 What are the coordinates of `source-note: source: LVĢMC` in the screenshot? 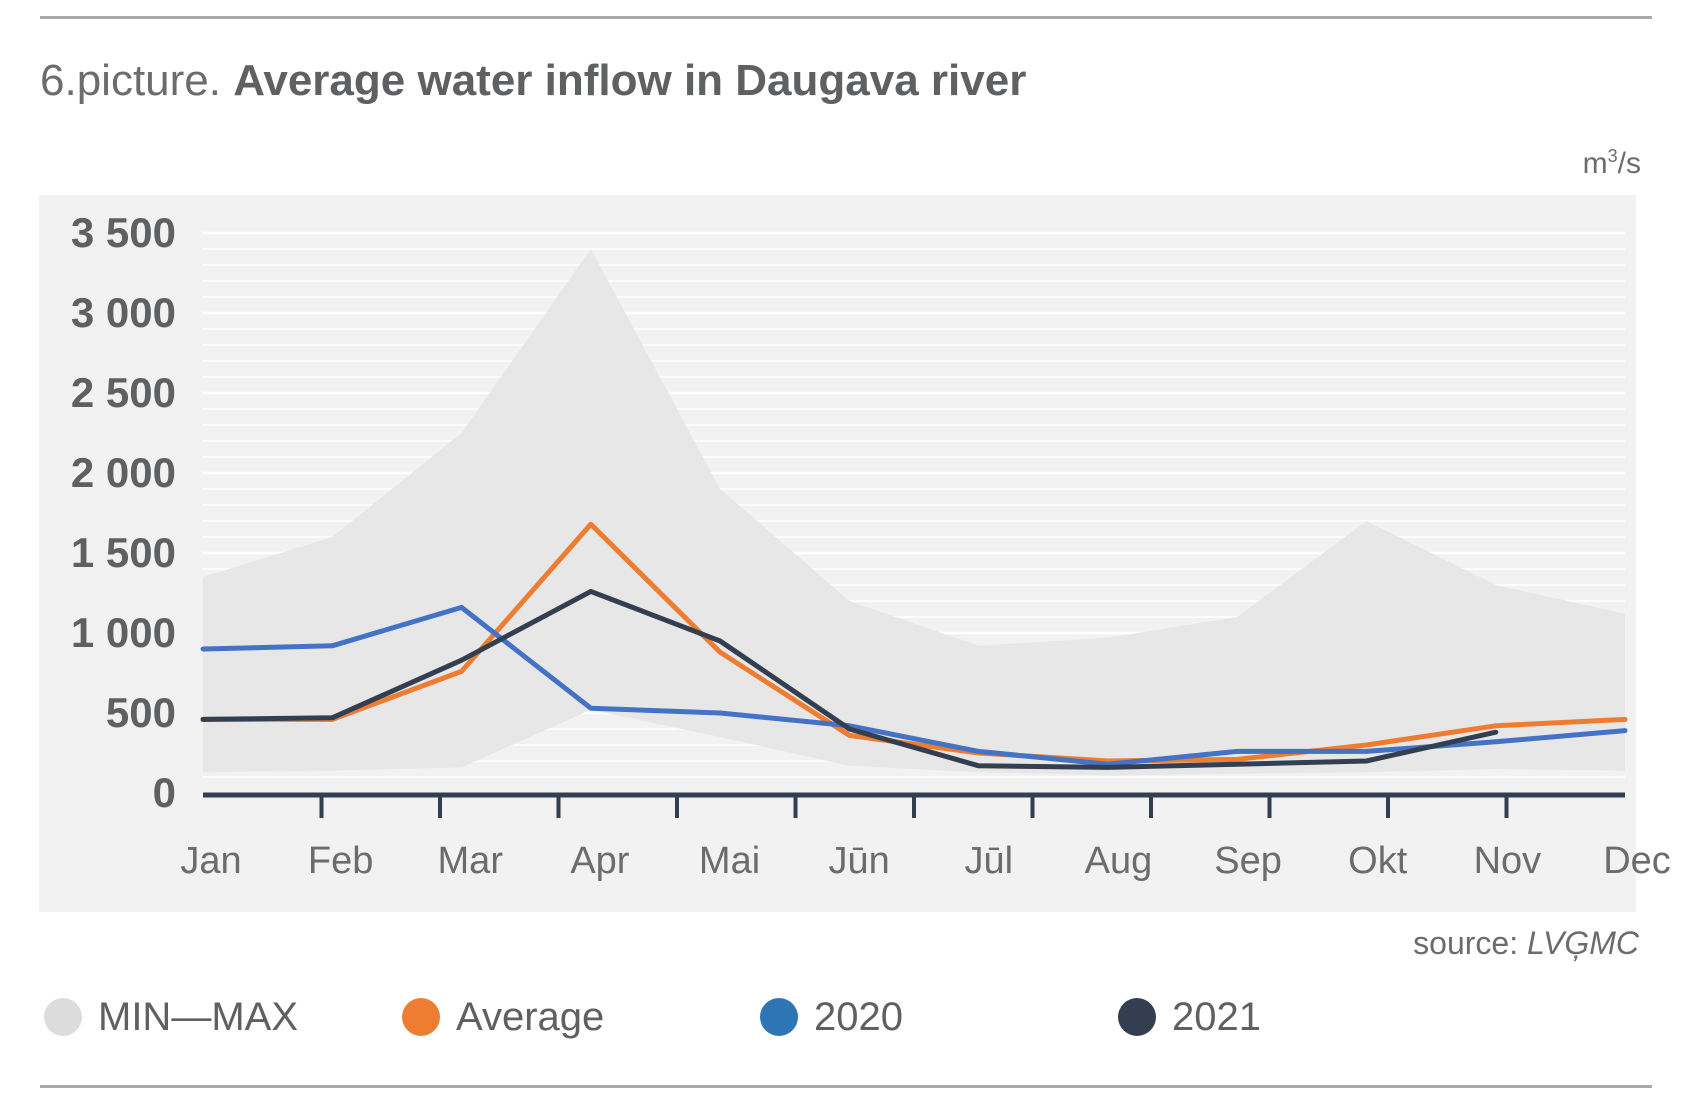 It's located at (1526, 943).